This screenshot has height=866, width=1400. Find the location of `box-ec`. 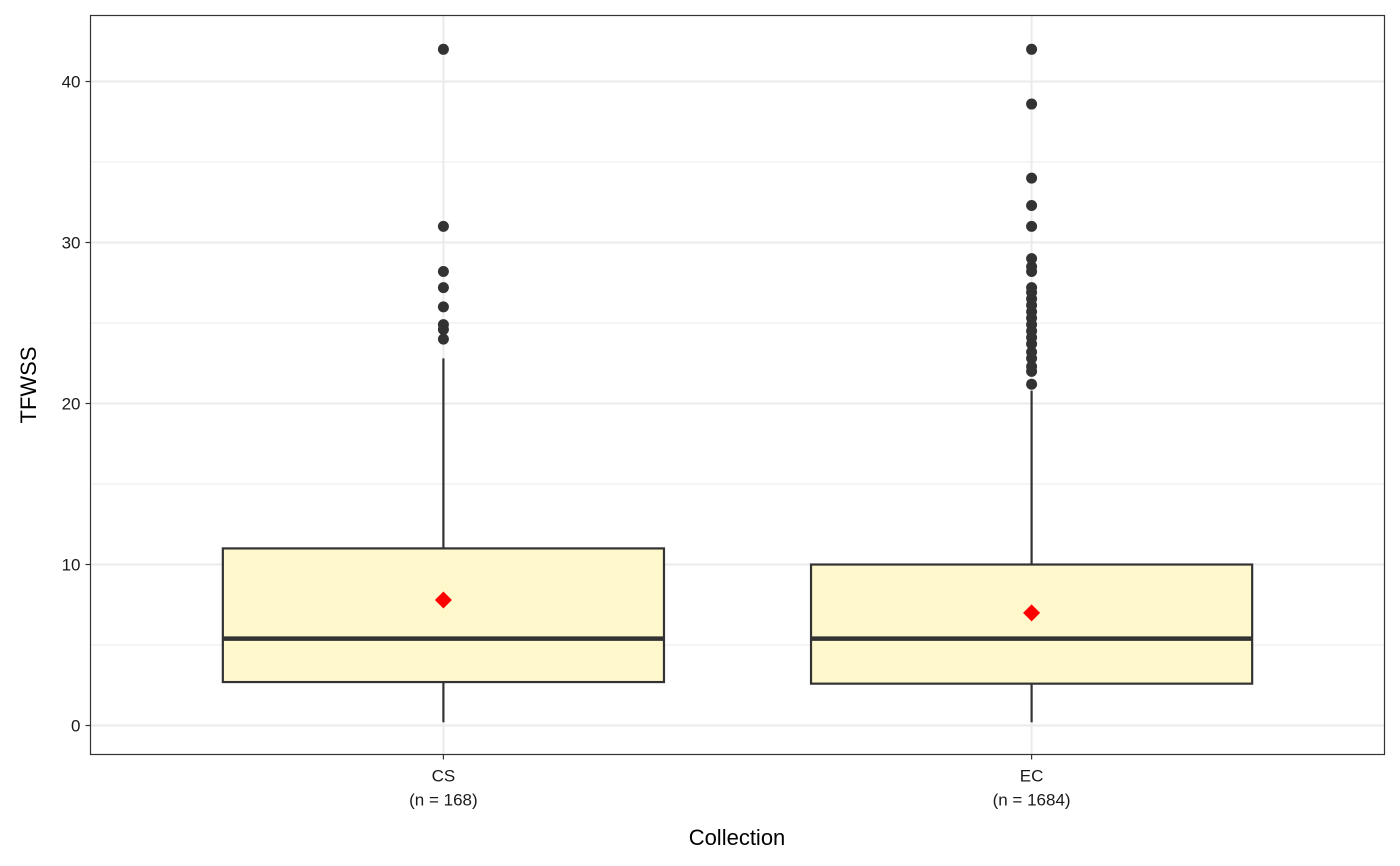

box-ec is located at coordinates (1031, 624).